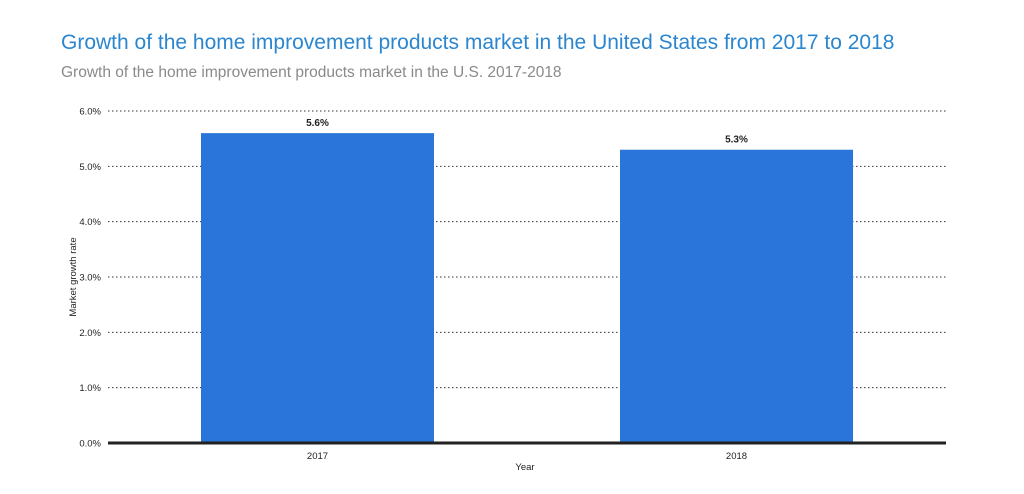 This screenshot has height=494, width=1024. Describe the element at coordinates (524, 467) in the screenshot. I see `x-axis-label: Year` at that location.